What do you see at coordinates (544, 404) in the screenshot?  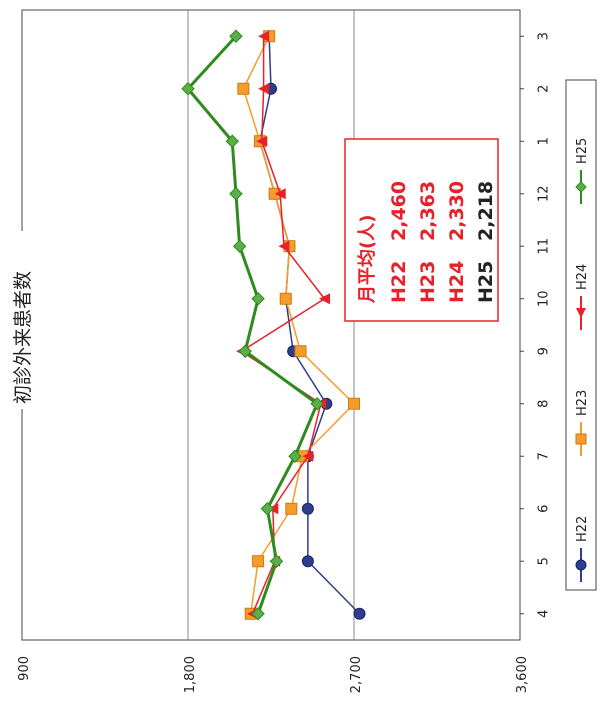 I see `x-tick-label: 8` at bounding box center [544, 404].